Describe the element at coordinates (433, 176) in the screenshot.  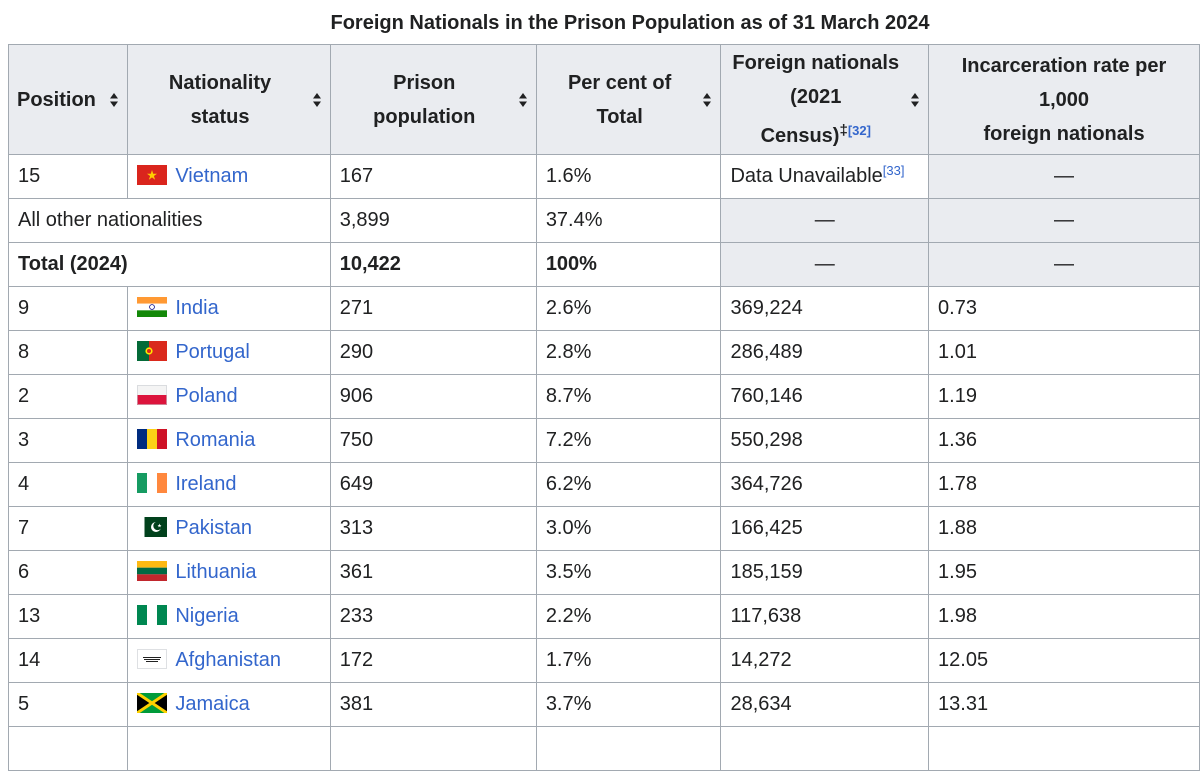
I see `prison-population-cell: 167` at that location.